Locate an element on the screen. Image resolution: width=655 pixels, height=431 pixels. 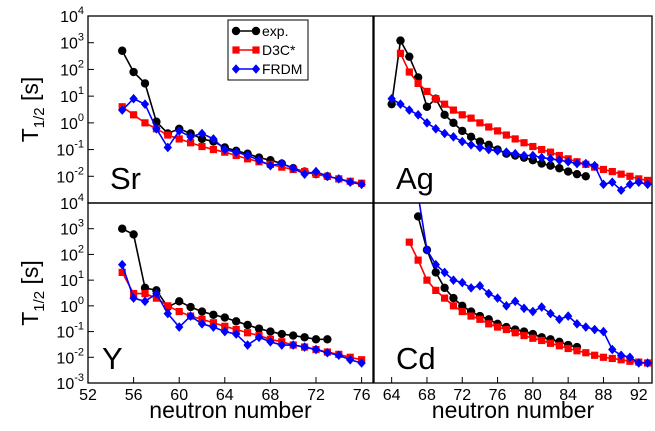
y-tick-exponent: -1 is located at coordinates (79, 327).